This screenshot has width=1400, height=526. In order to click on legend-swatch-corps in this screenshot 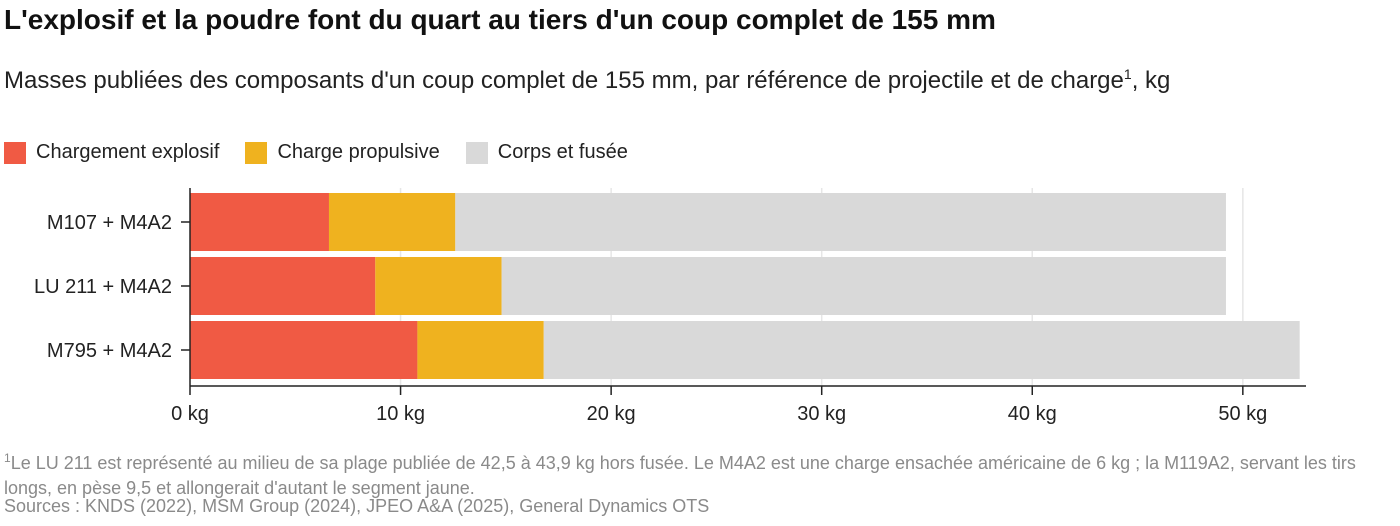, I will do `click(476, 152)`.